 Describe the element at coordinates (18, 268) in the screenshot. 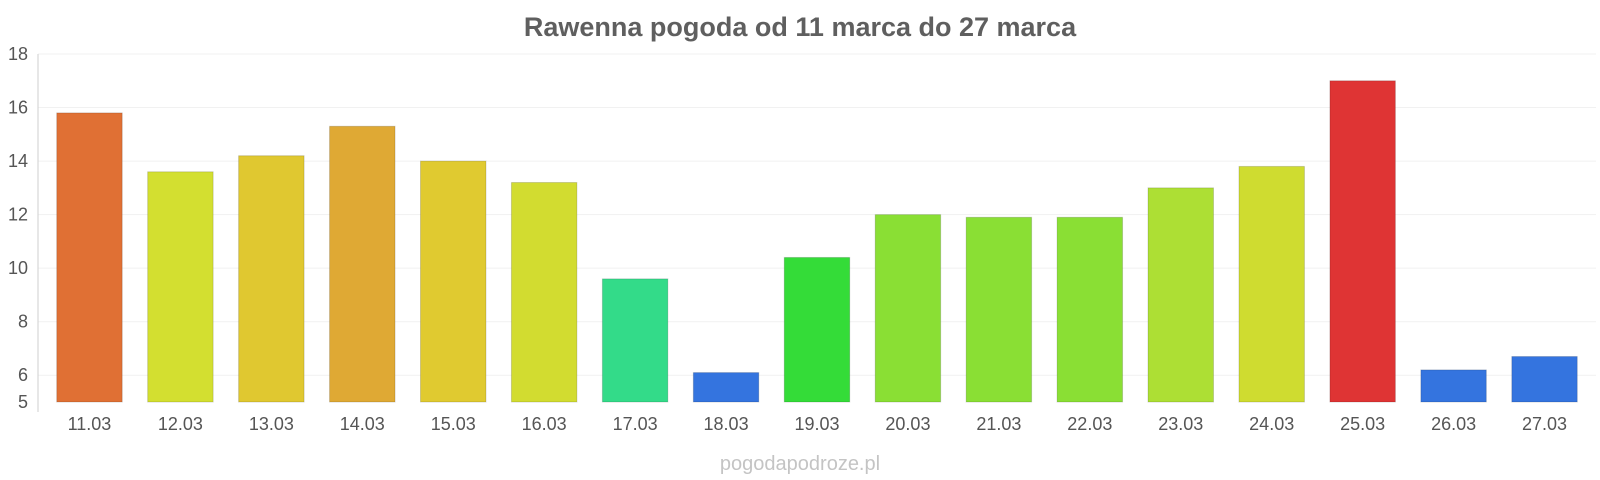

I see `y-tick-label: 10` at that location.